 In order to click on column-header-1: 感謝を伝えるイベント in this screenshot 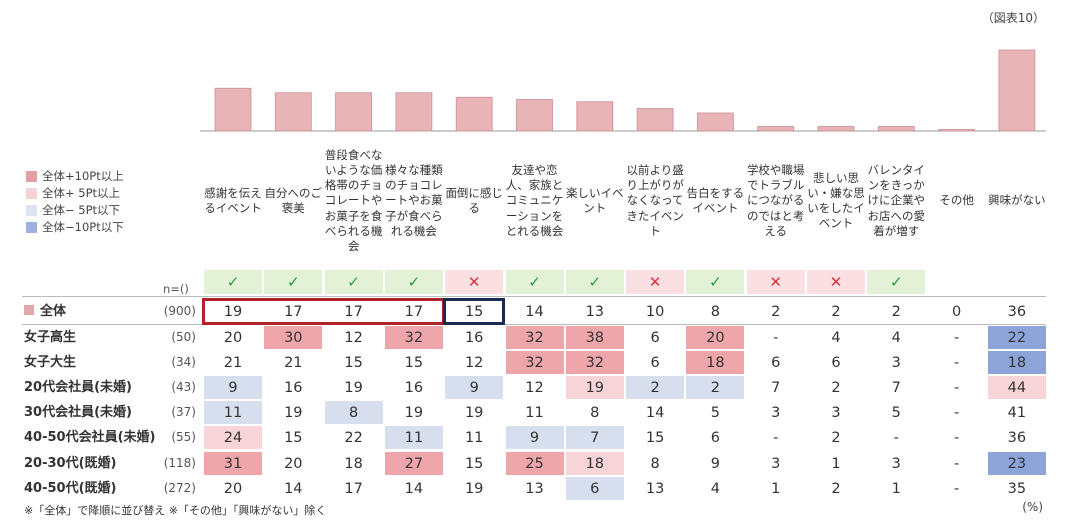, I will do `click(233, 200)`.